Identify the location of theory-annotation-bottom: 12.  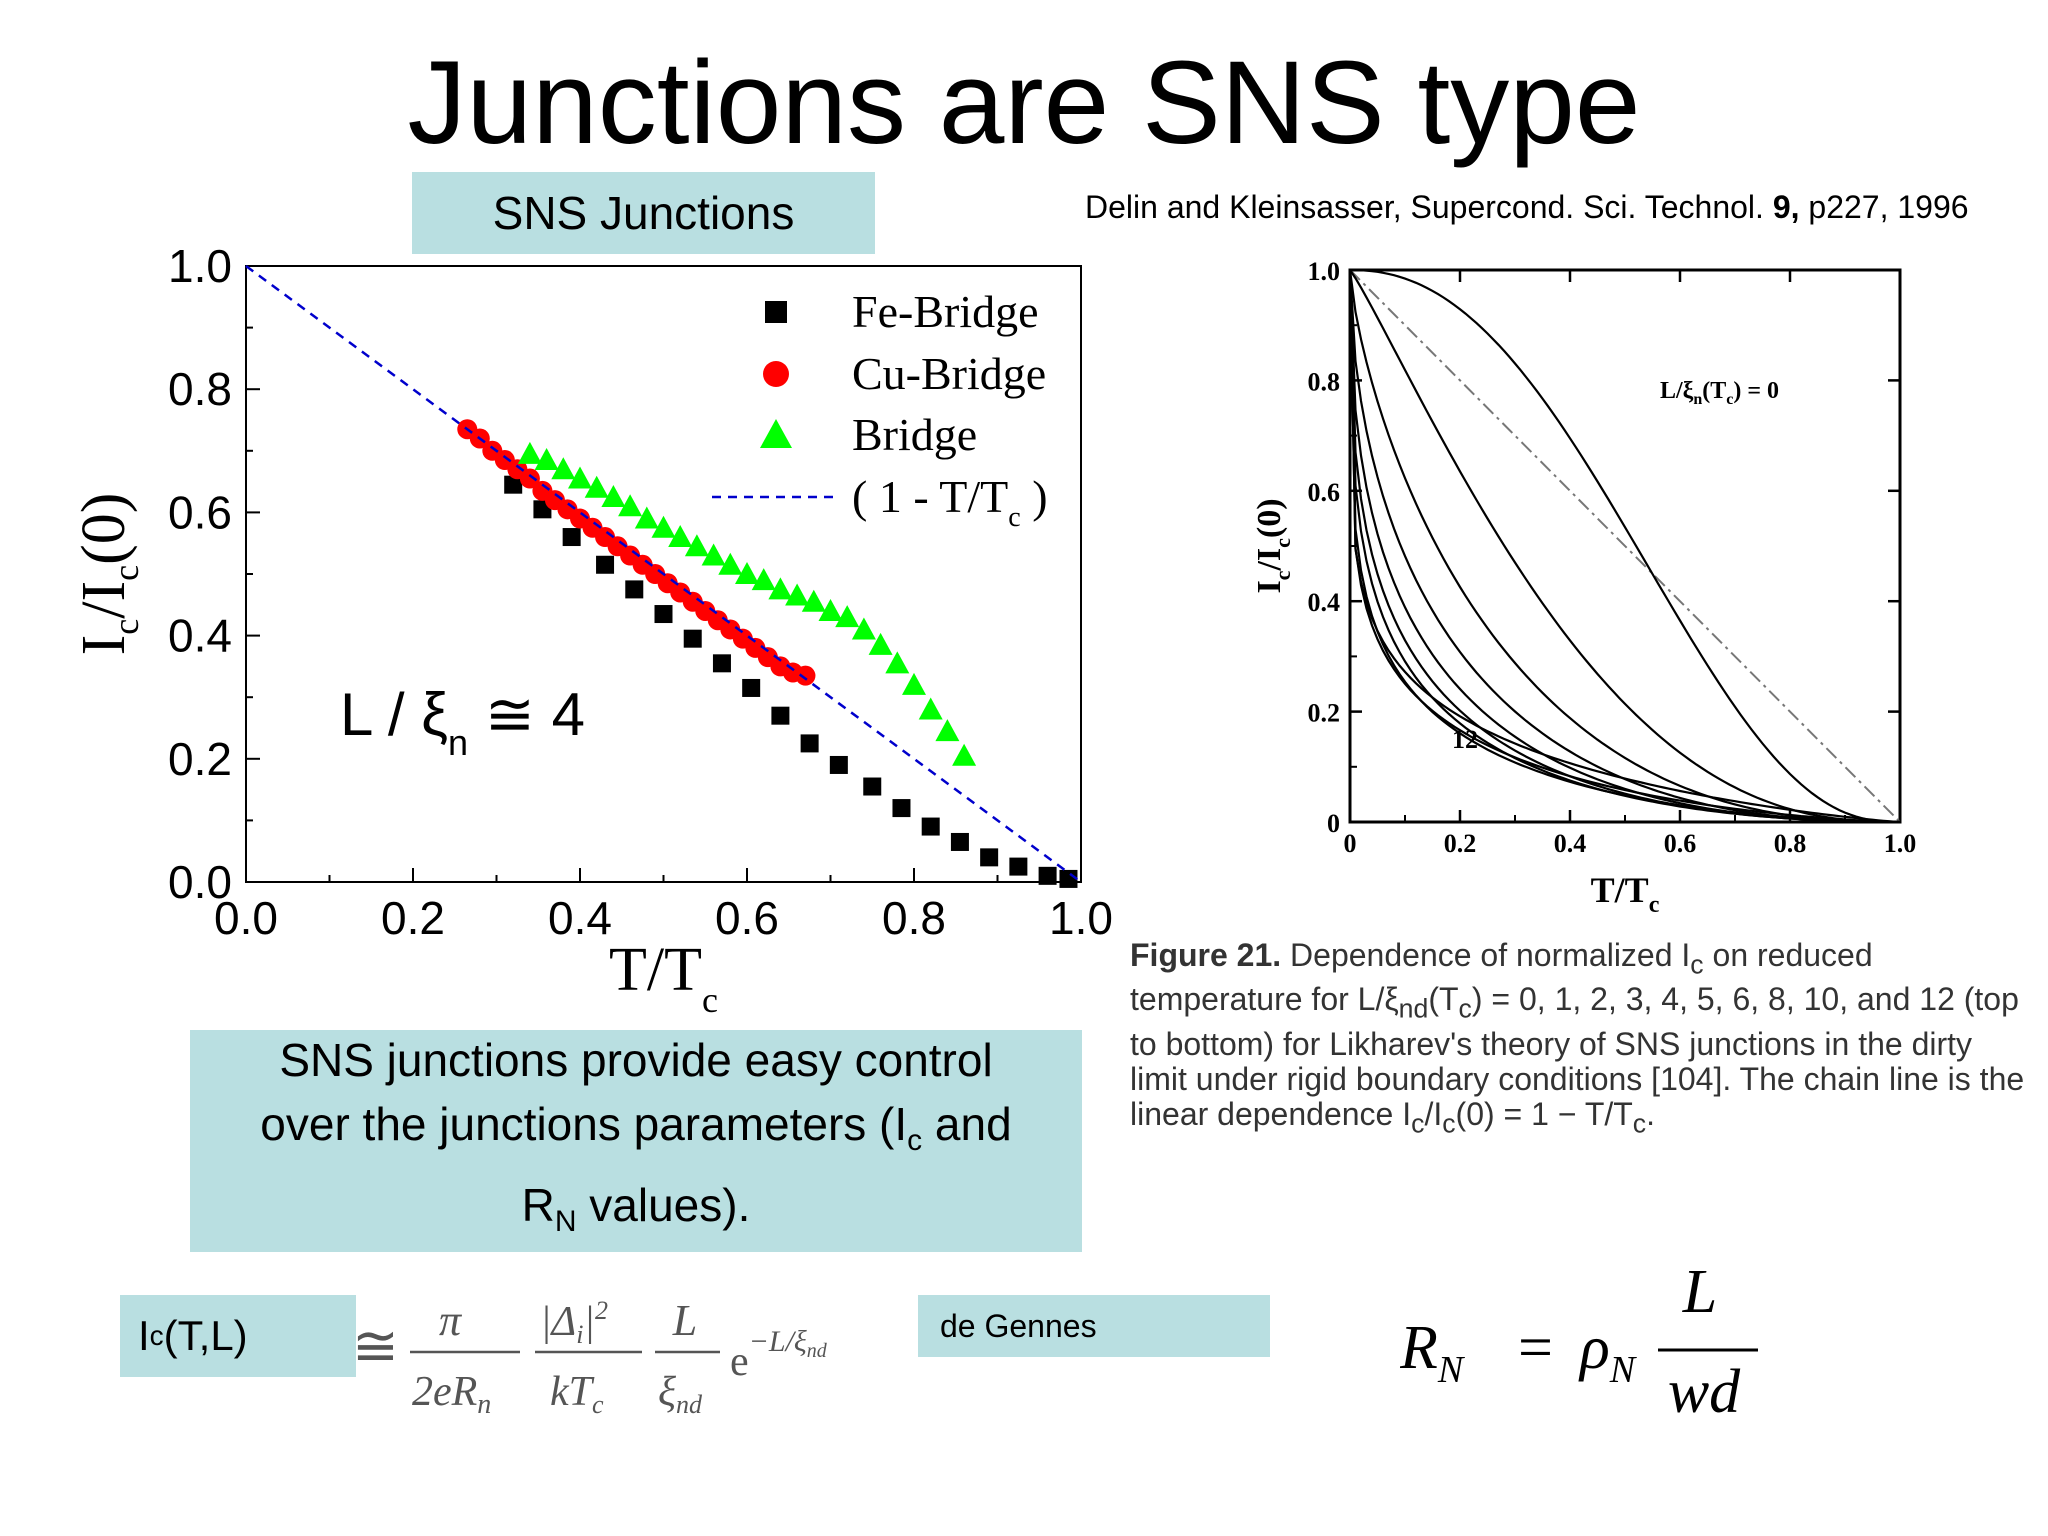
(1465, 739).